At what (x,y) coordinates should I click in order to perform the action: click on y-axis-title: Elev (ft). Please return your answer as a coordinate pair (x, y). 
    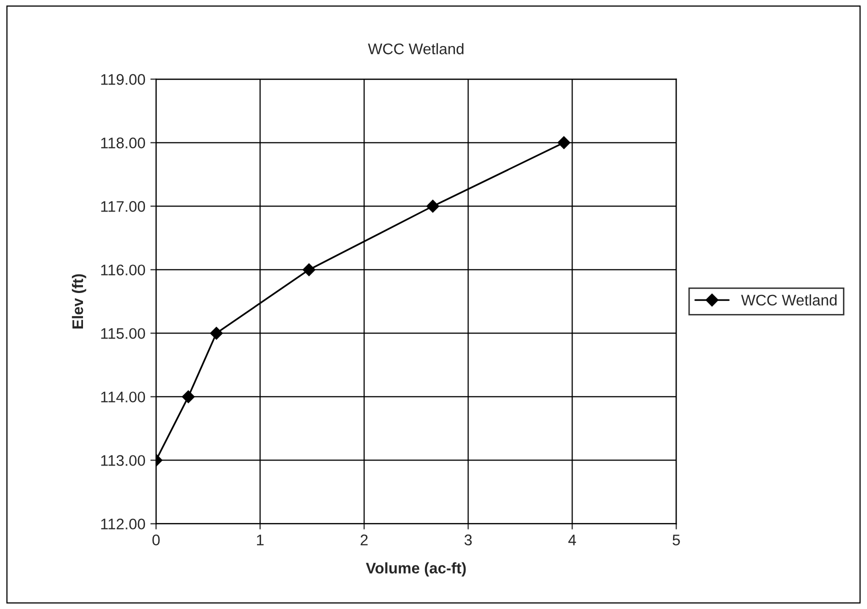
    Looking at the image, I should click on (79, 301).